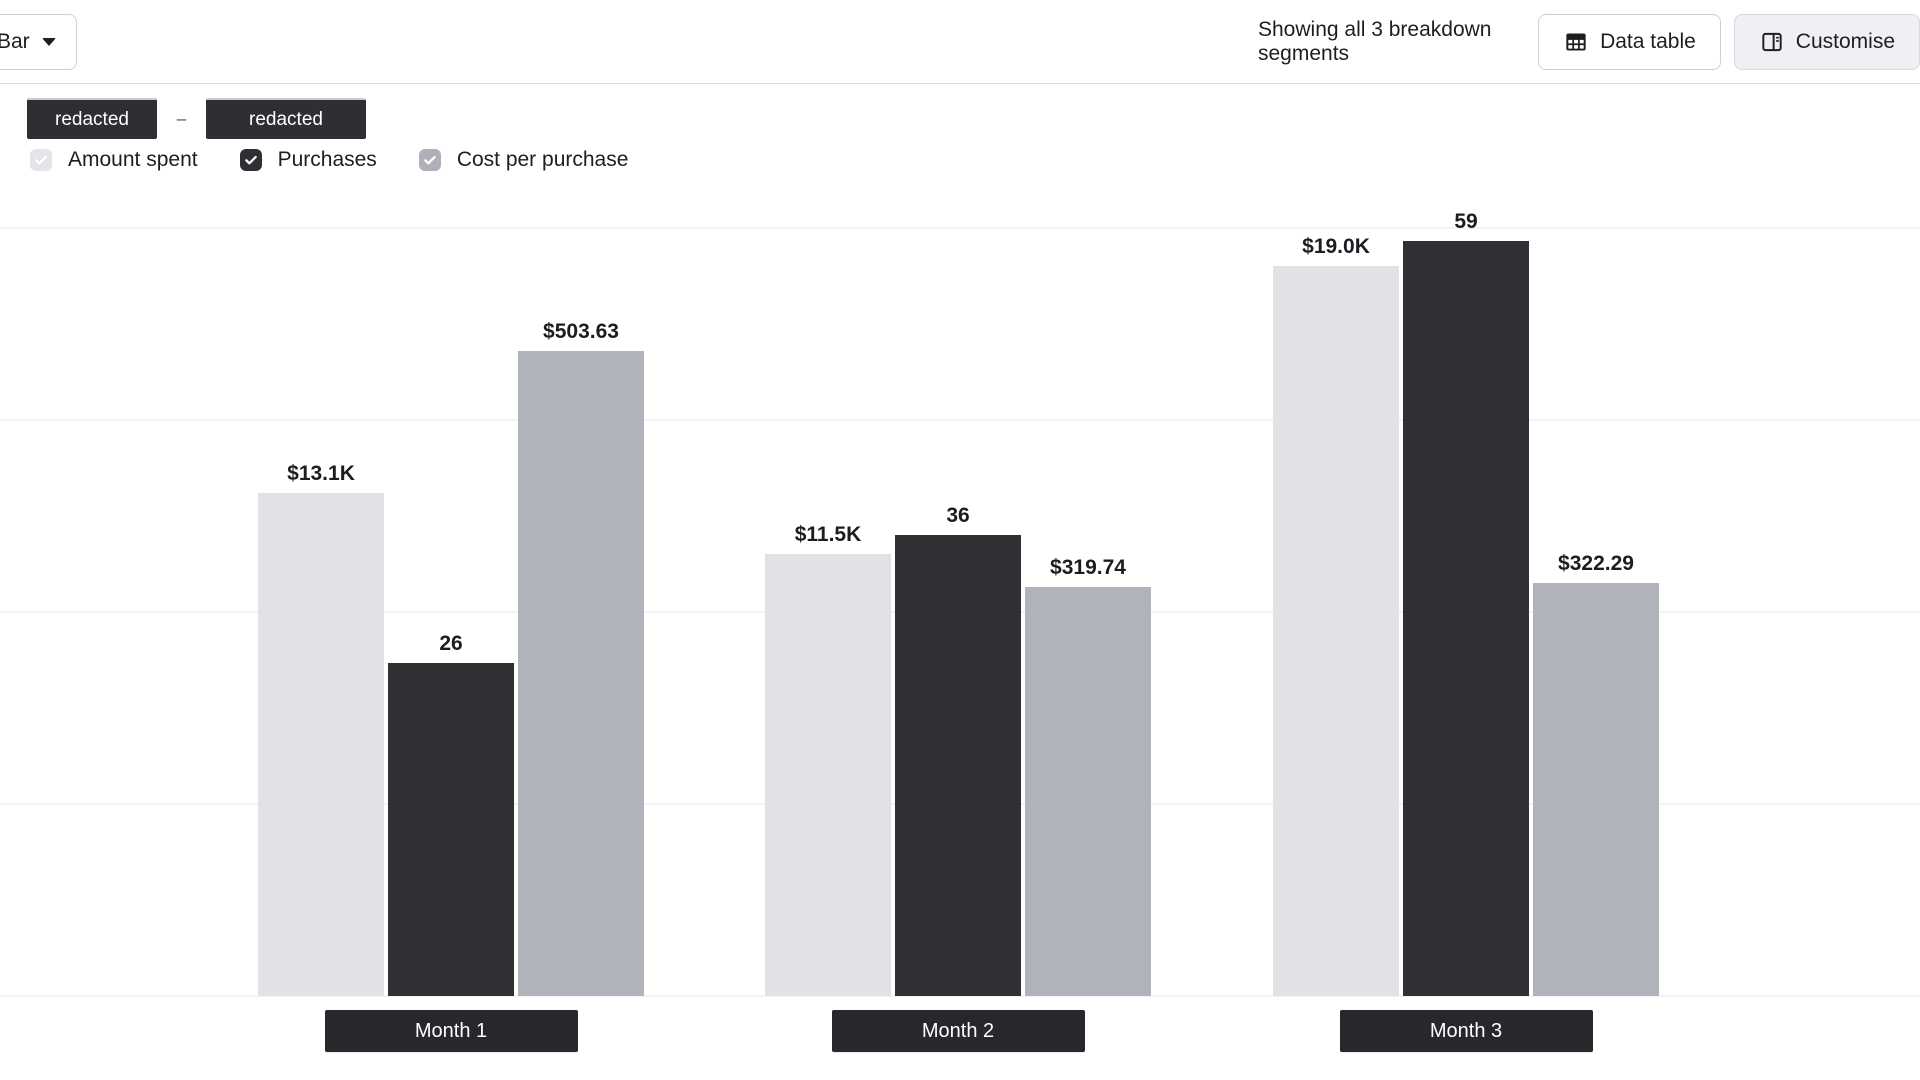 The image size is (1920, 1080). I want to click on chevron-down-icon, so click(48, 42).